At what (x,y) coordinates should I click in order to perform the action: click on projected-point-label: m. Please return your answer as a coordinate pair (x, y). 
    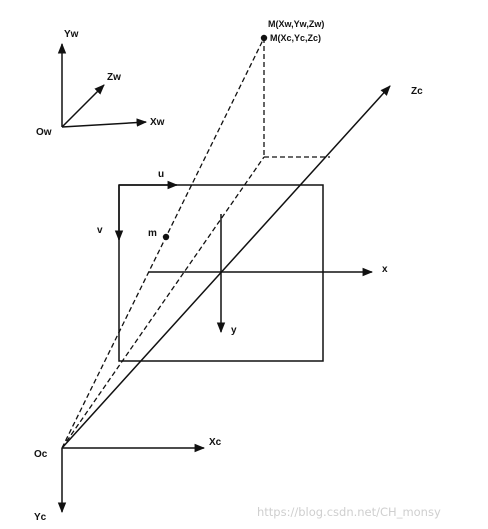
    Looking at the image, I should click on (152, 233).